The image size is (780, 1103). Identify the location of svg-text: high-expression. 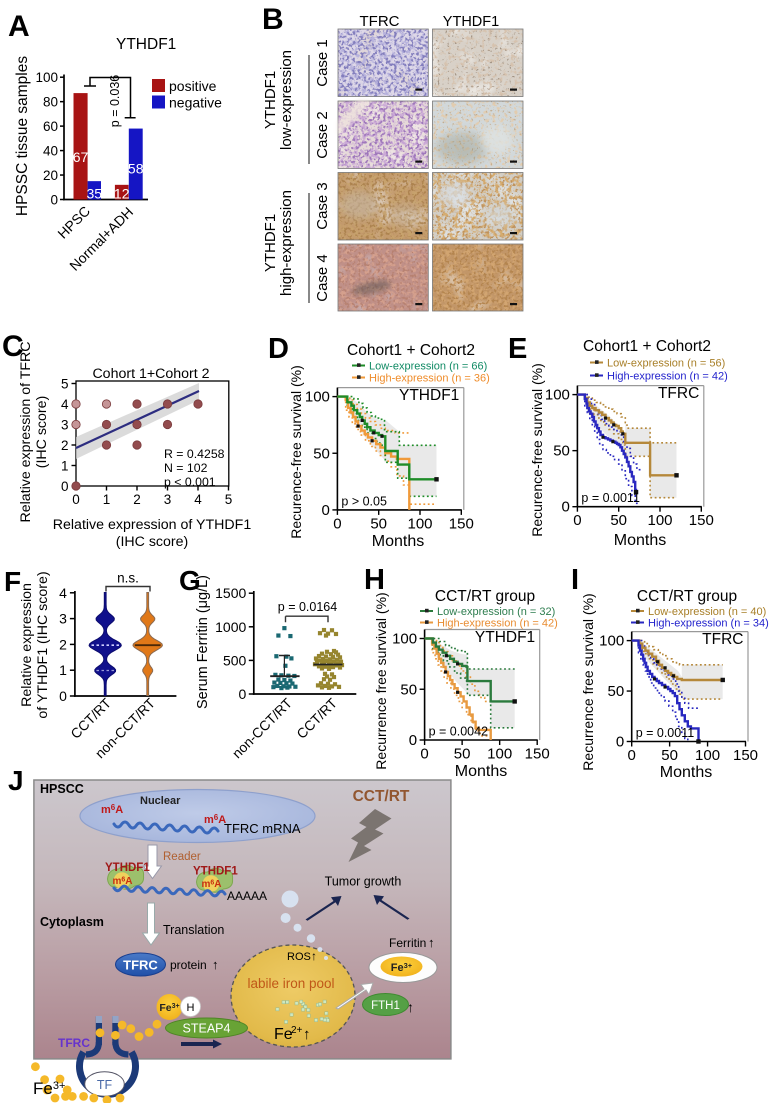
(286, 243).